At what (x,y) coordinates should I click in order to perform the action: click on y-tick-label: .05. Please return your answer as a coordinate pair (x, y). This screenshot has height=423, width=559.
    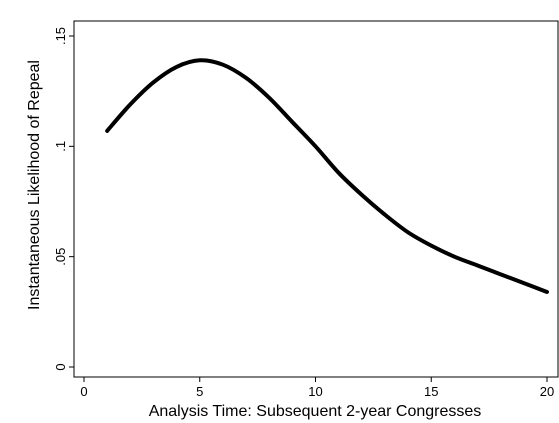
    Looking at the image, I should click on (60, 257).